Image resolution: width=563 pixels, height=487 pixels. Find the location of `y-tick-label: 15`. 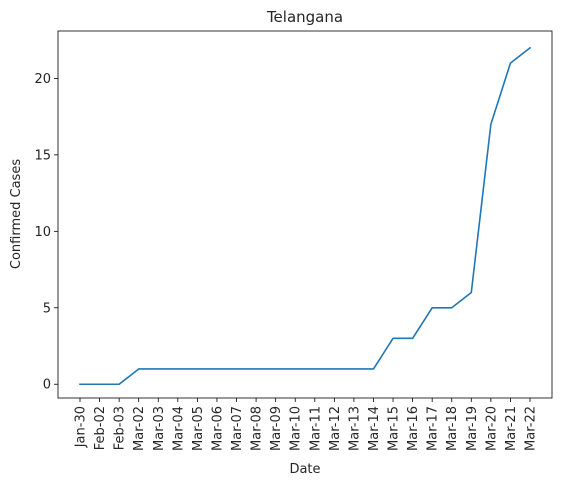

y-tick-label: 15 is located at coordinates (42, 155).